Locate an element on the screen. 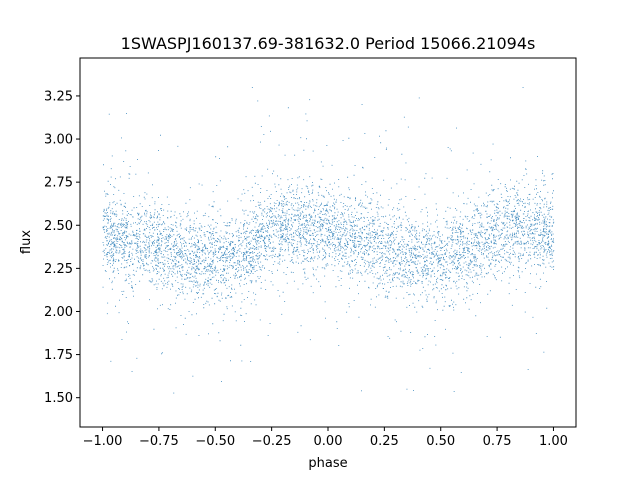 This screenshot has width=640, height=480. y-tick-label: 1.50 is located at coordinates (58, 398).